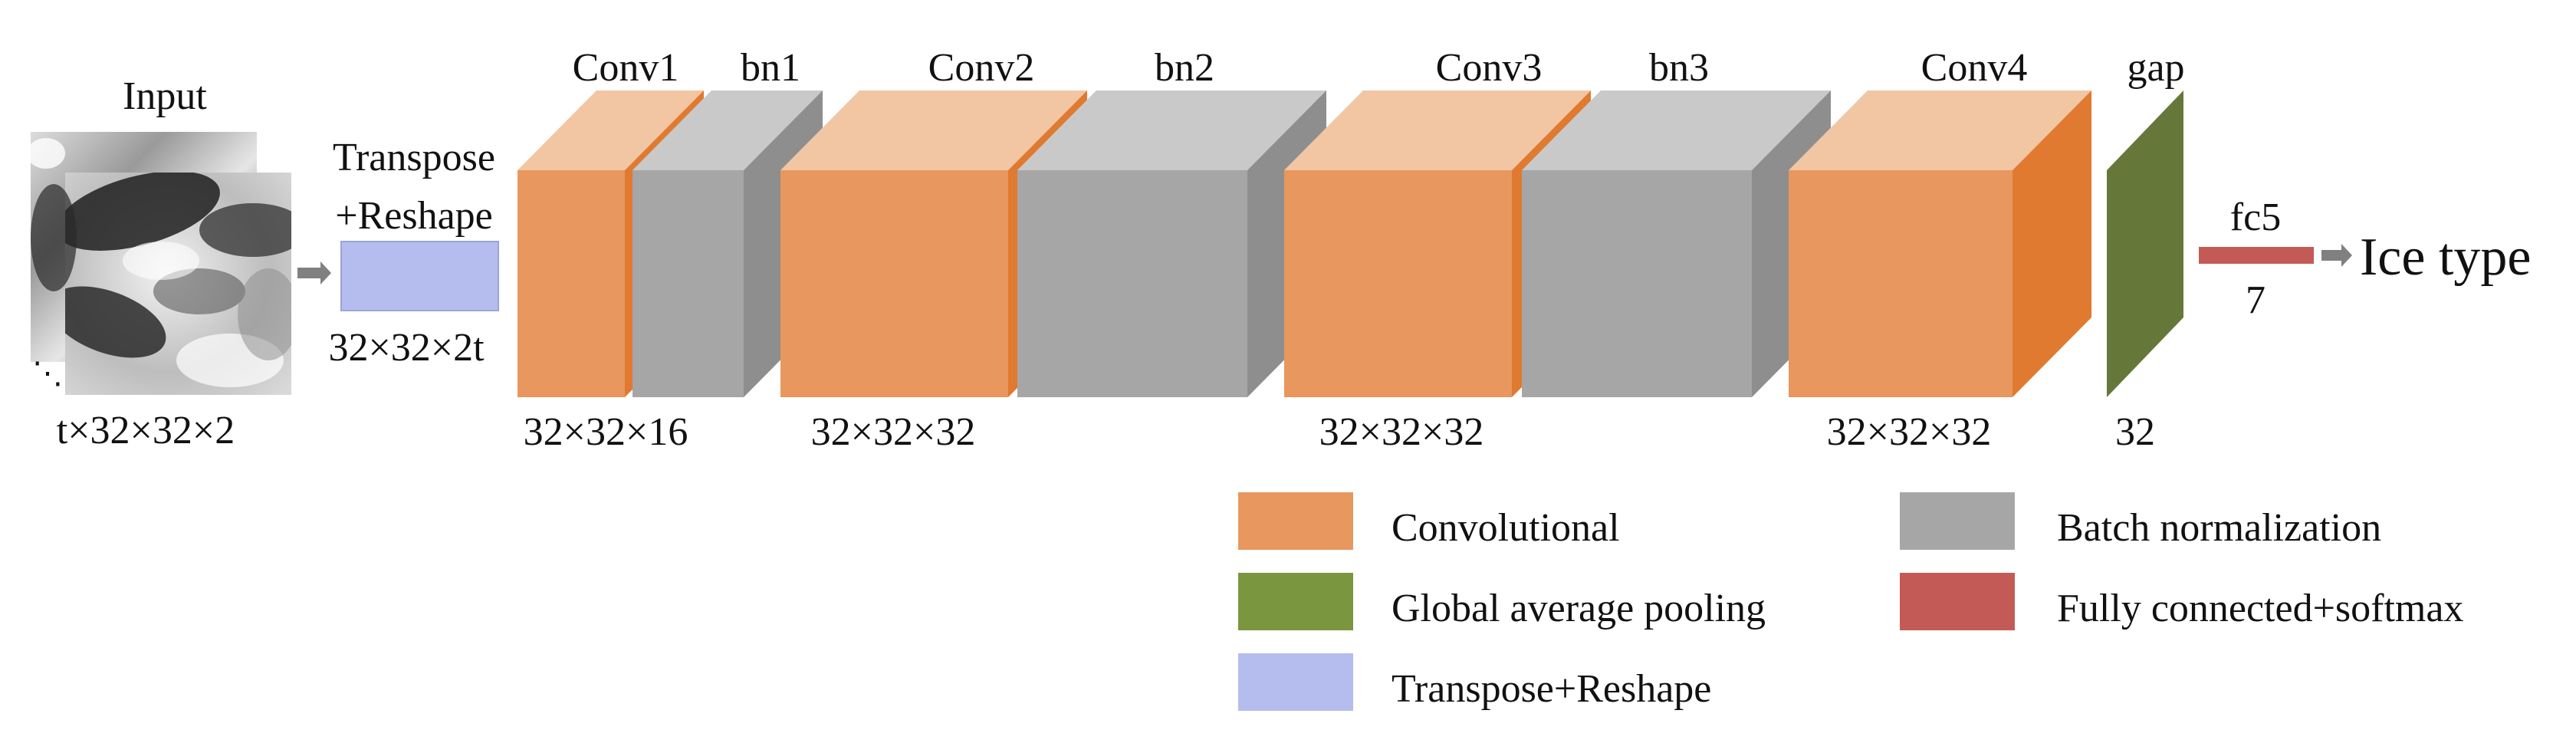 The height and width of the screenshot is (730, 2576). I want to click on input-title: Input, so click(165, 96).